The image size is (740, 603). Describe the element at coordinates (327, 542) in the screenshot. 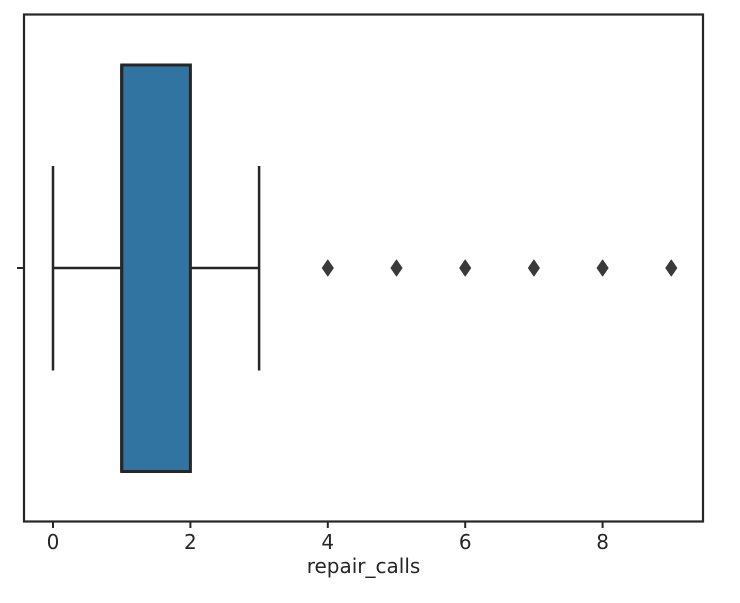

I see `x-tick-label: 4` at that location.